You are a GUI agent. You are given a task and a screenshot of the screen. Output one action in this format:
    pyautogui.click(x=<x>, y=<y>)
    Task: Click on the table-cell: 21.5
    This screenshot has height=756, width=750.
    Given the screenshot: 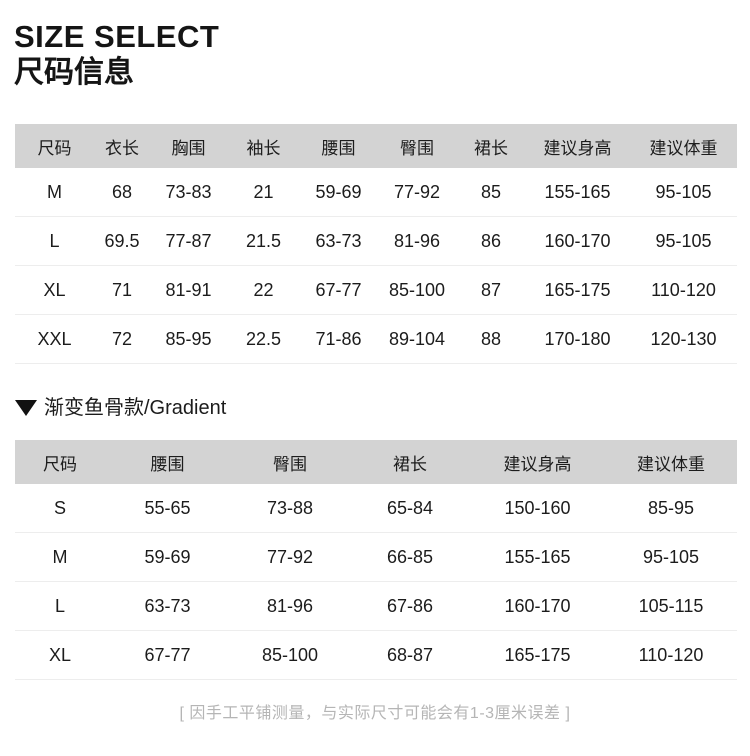 What is the action you would take?
    pyautogui.click(x=263, y=241)
    